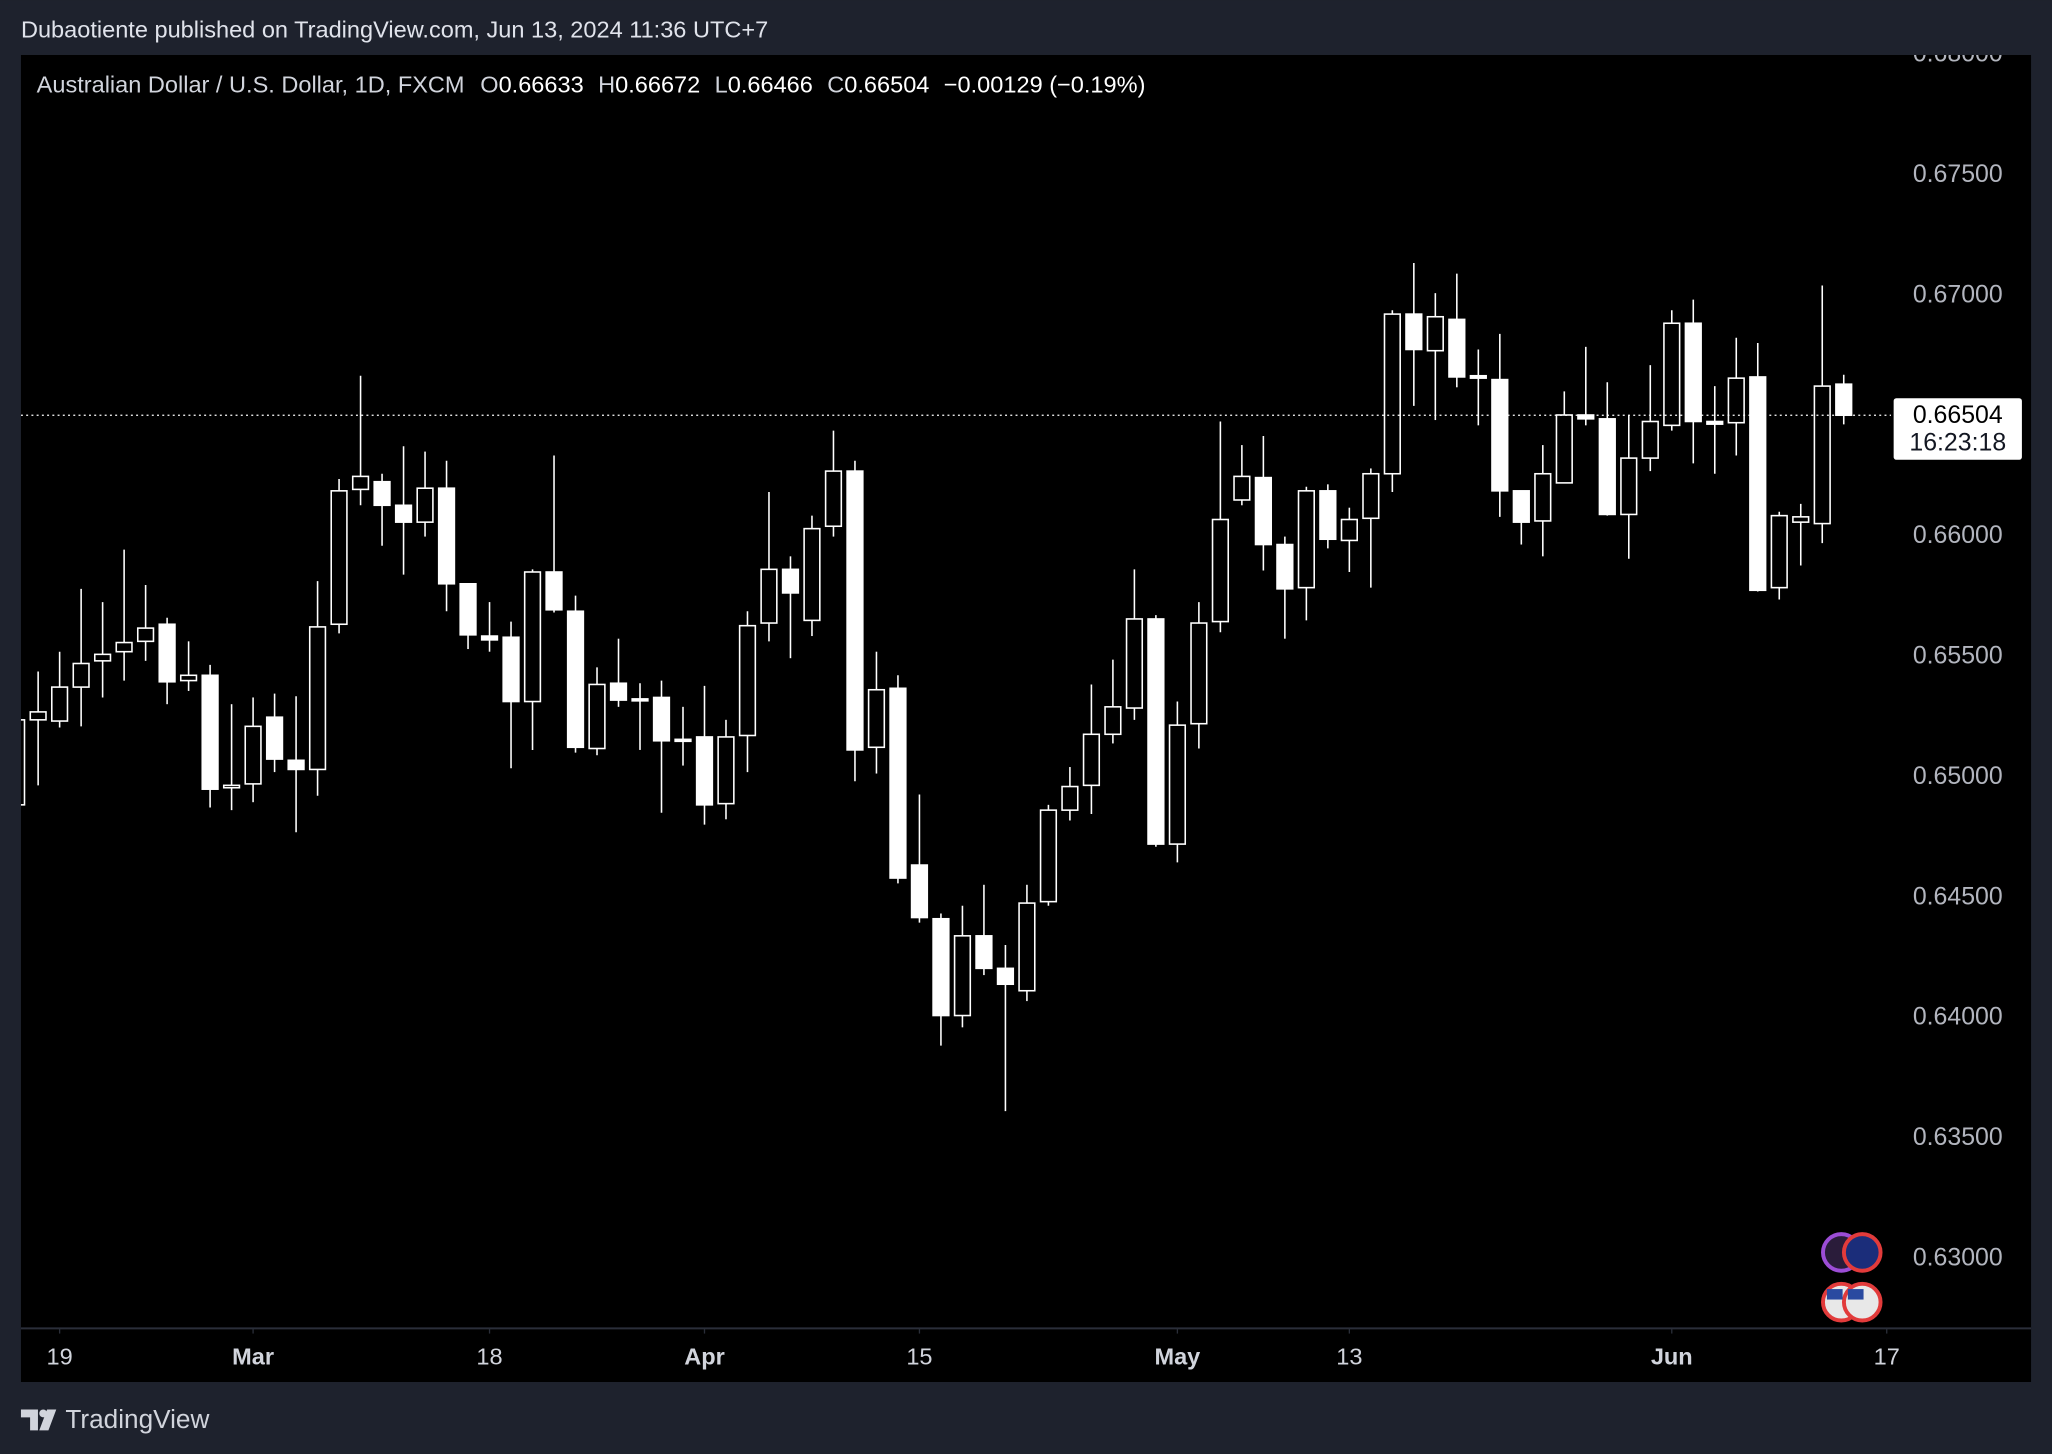 The width and height of the screenshot is (2052, 1454). What do you see at coordinates (489, 85) in the screenshot?
I see `ohlc-label: O` at bounding box center [489, 85].